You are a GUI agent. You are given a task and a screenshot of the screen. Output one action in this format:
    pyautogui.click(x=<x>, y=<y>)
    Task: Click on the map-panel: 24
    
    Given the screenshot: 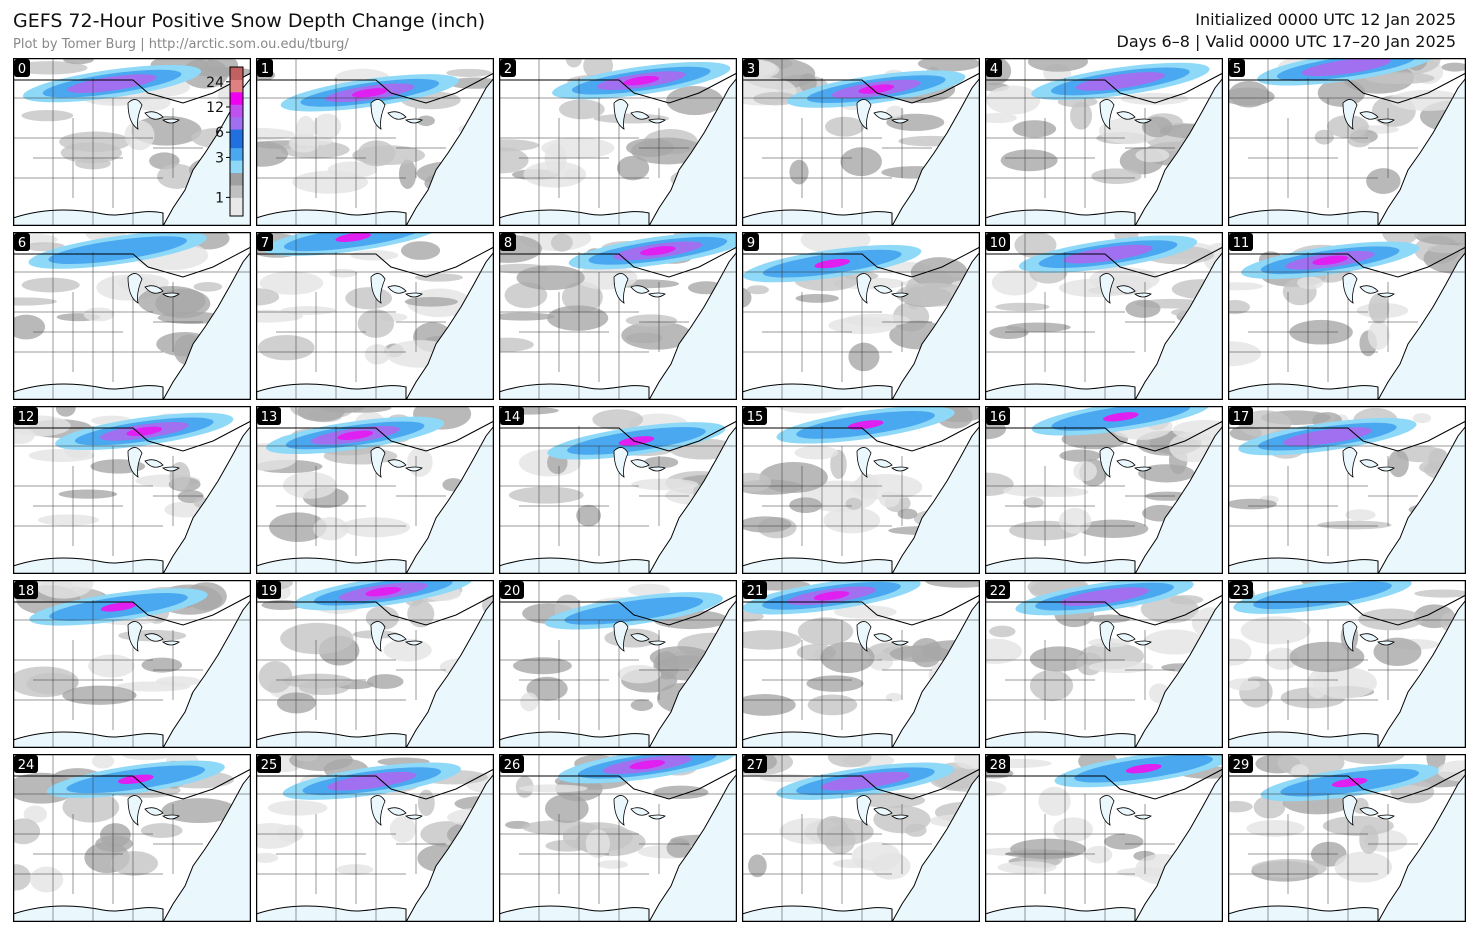 What is the action you would take?
    pyautogui.click(x=132, y=838)
    